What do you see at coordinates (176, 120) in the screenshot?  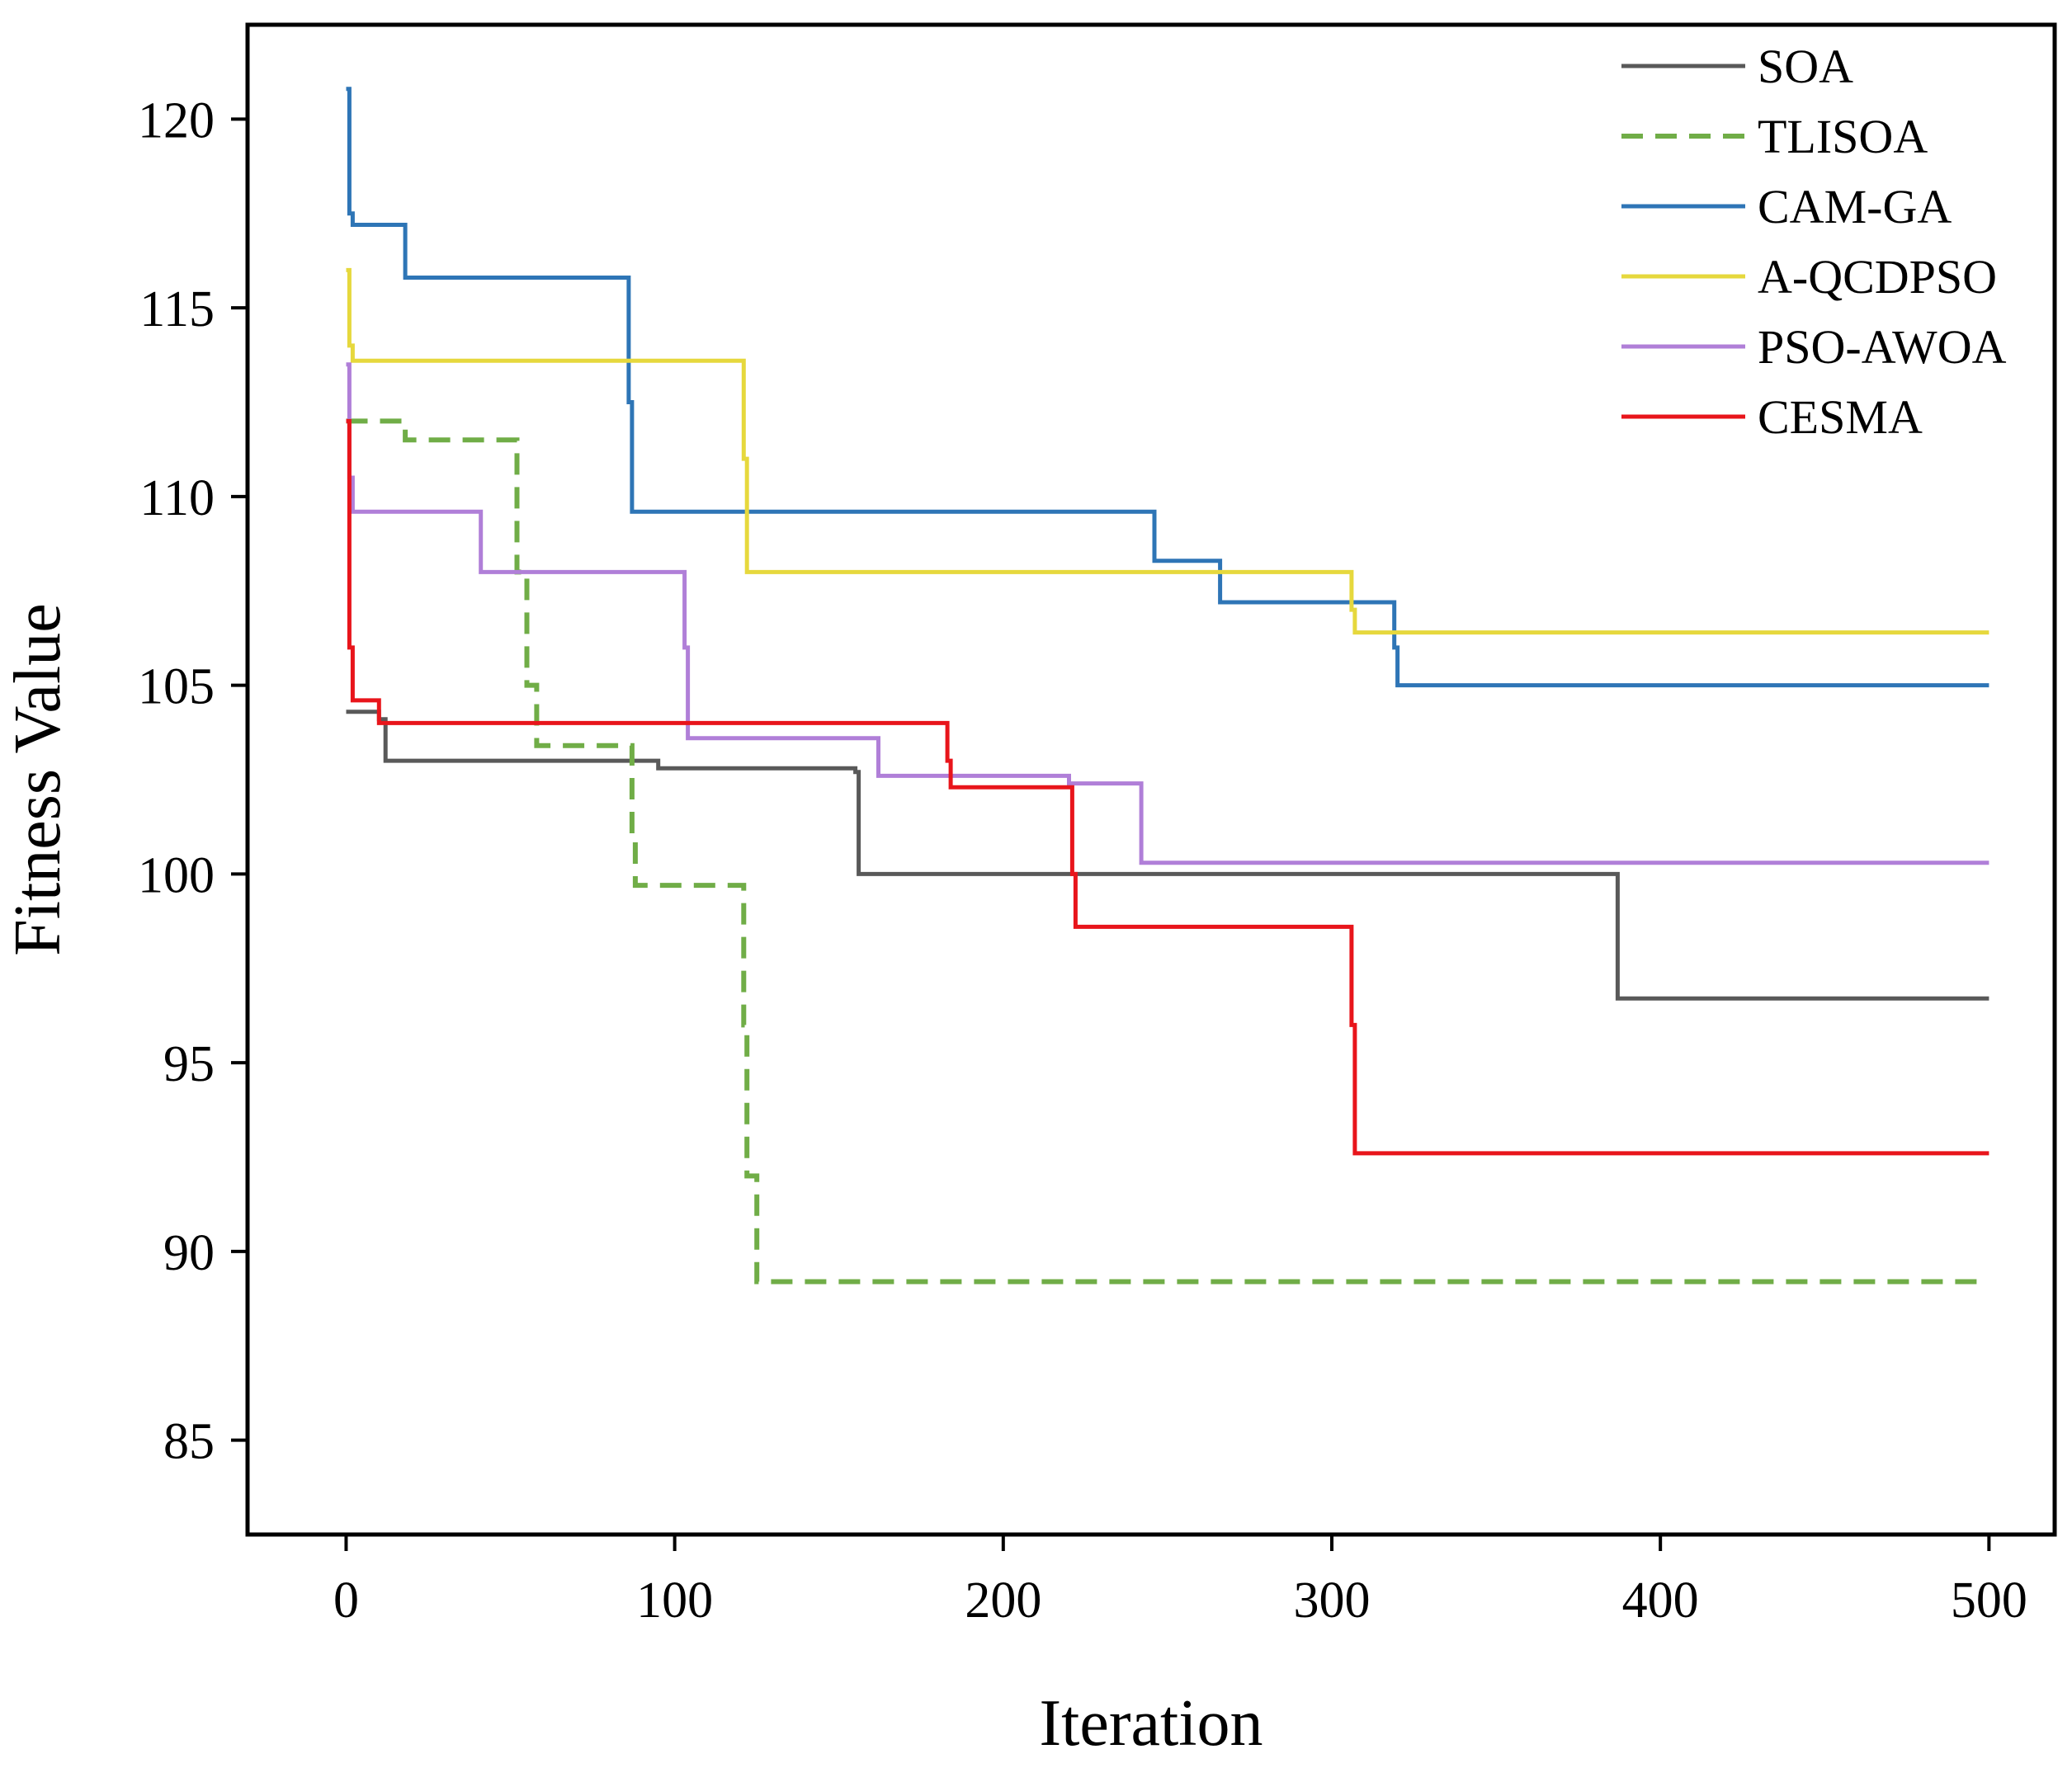 I see `y-tick-label: 120` at bounding box center [176, 120].